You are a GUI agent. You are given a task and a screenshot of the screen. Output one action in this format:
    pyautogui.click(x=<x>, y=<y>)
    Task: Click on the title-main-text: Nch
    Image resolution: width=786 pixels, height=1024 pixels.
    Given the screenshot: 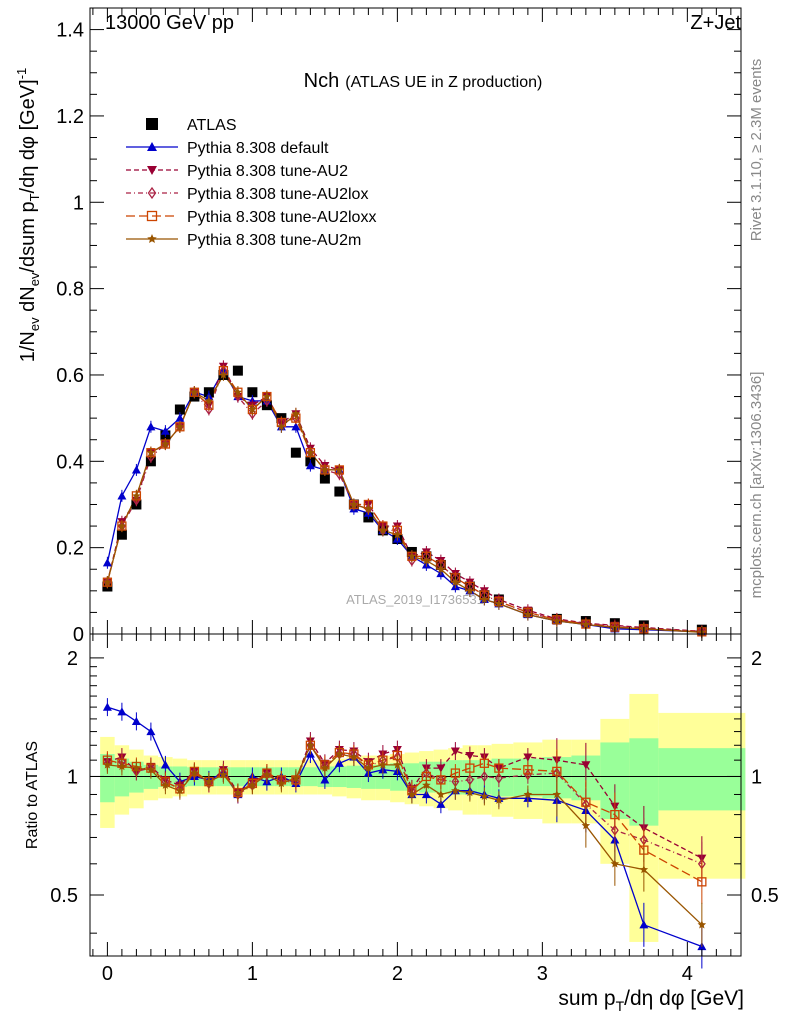 What is the action you would take?
    pyautogui.click(x=322, y=81)
    